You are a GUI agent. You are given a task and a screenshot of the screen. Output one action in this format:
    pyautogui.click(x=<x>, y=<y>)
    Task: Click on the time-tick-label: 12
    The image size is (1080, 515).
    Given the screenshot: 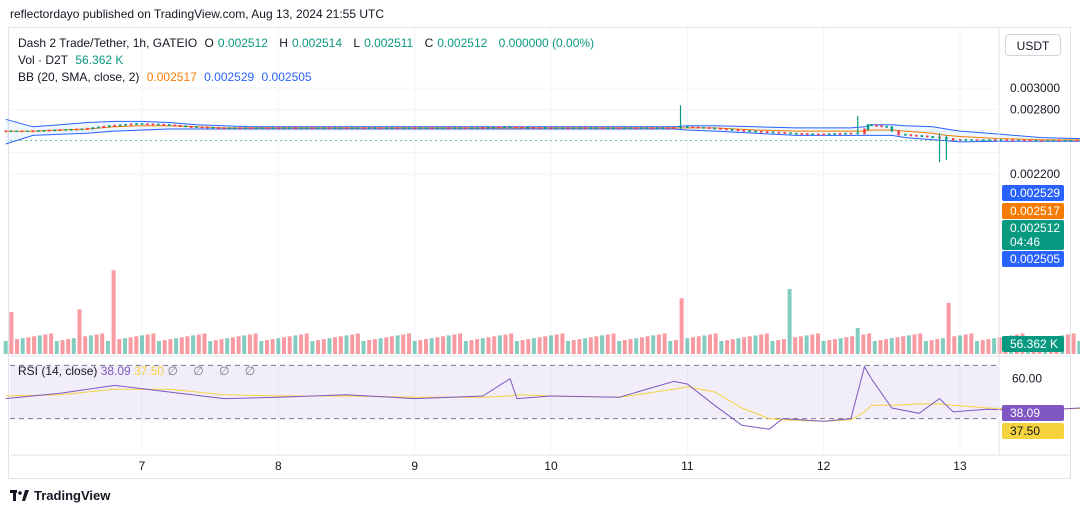 What is the action you would take?
    pyautogui.click(x=824, y=466)
    